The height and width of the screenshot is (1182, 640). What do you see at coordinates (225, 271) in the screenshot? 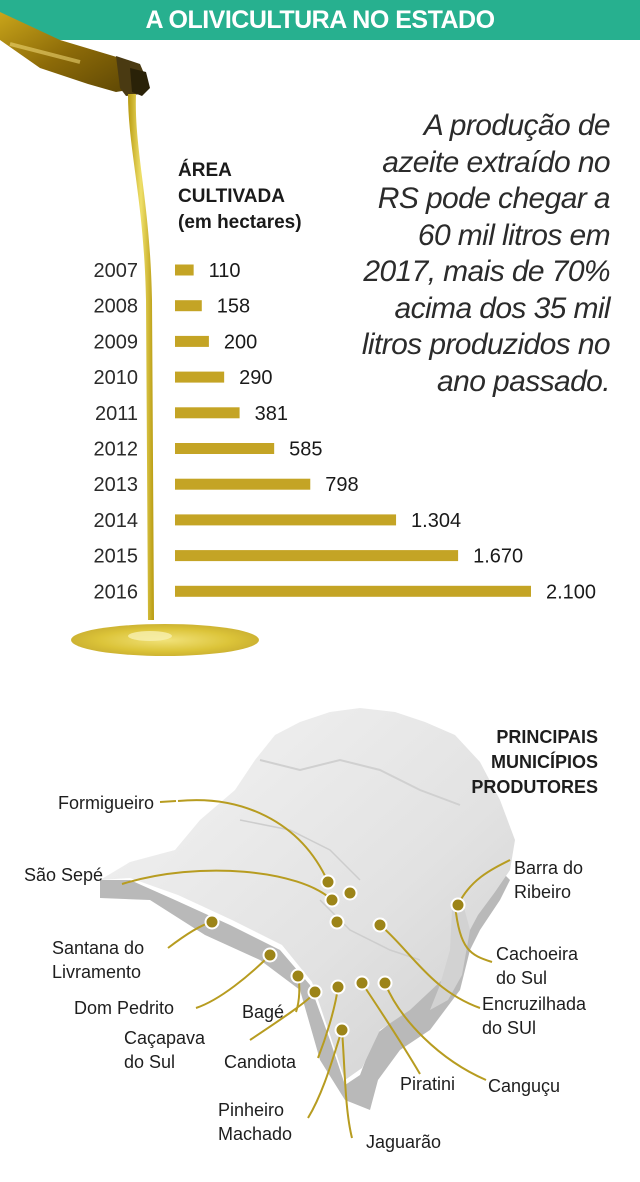
I see `value-label: 110` at bounding box center [225, 271].